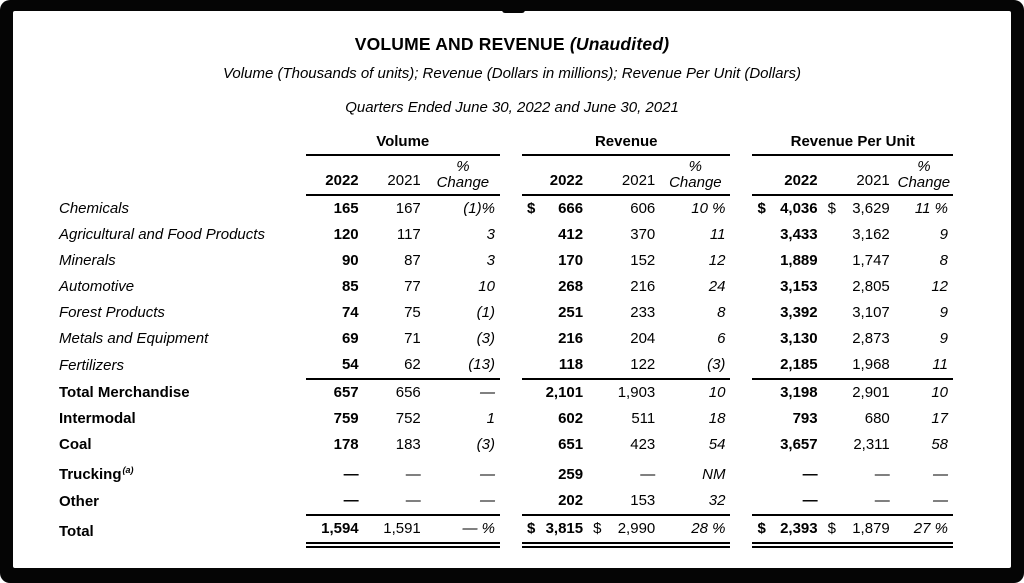 This screenshot has width=1024, height=583. Describe the element at coordinates (796, 531) in the screenshot. I see `cell-rpu-2022: 2,393` at that location.